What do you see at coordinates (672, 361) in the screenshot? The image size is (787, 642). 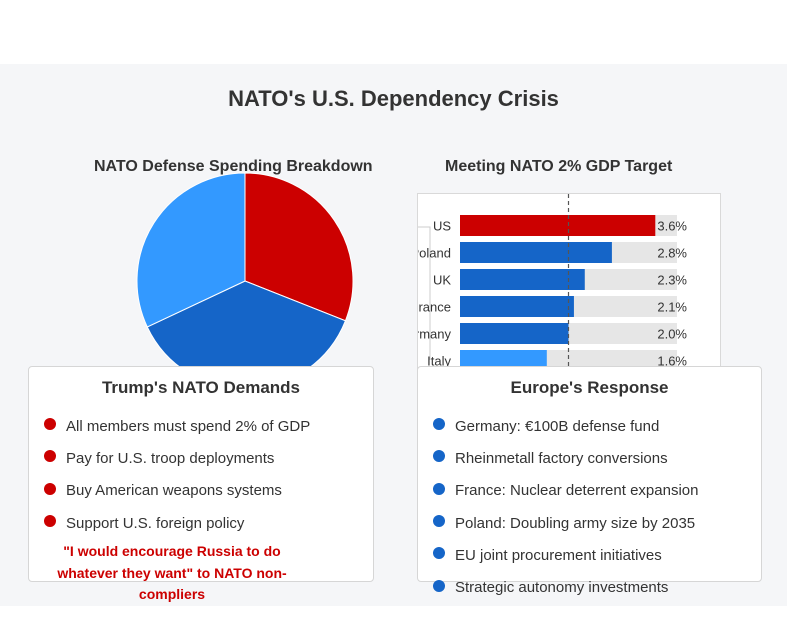 I see `value-label: 1.6%` at bounding box center [672, 361].